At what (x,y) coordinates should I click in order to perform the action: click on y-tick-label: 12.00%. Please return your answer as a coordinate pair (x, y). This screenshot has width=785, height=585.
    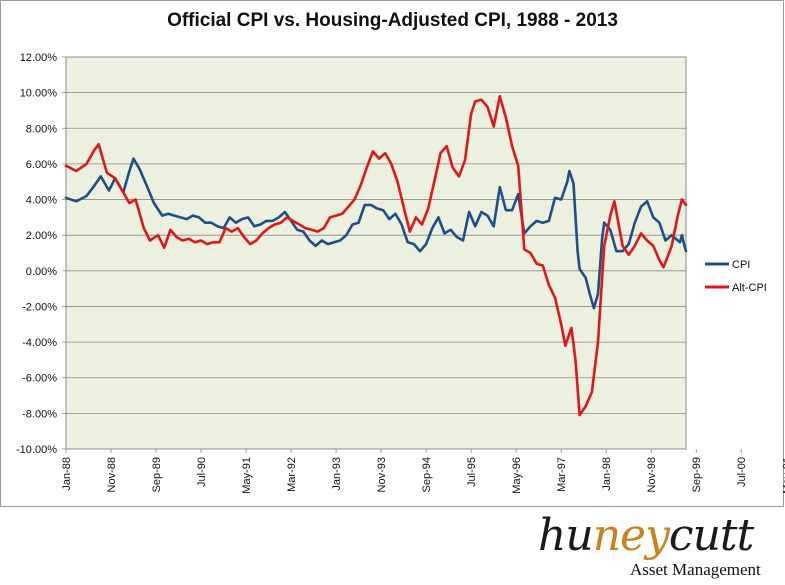
    Looking at the image, I should click on (39, 58).